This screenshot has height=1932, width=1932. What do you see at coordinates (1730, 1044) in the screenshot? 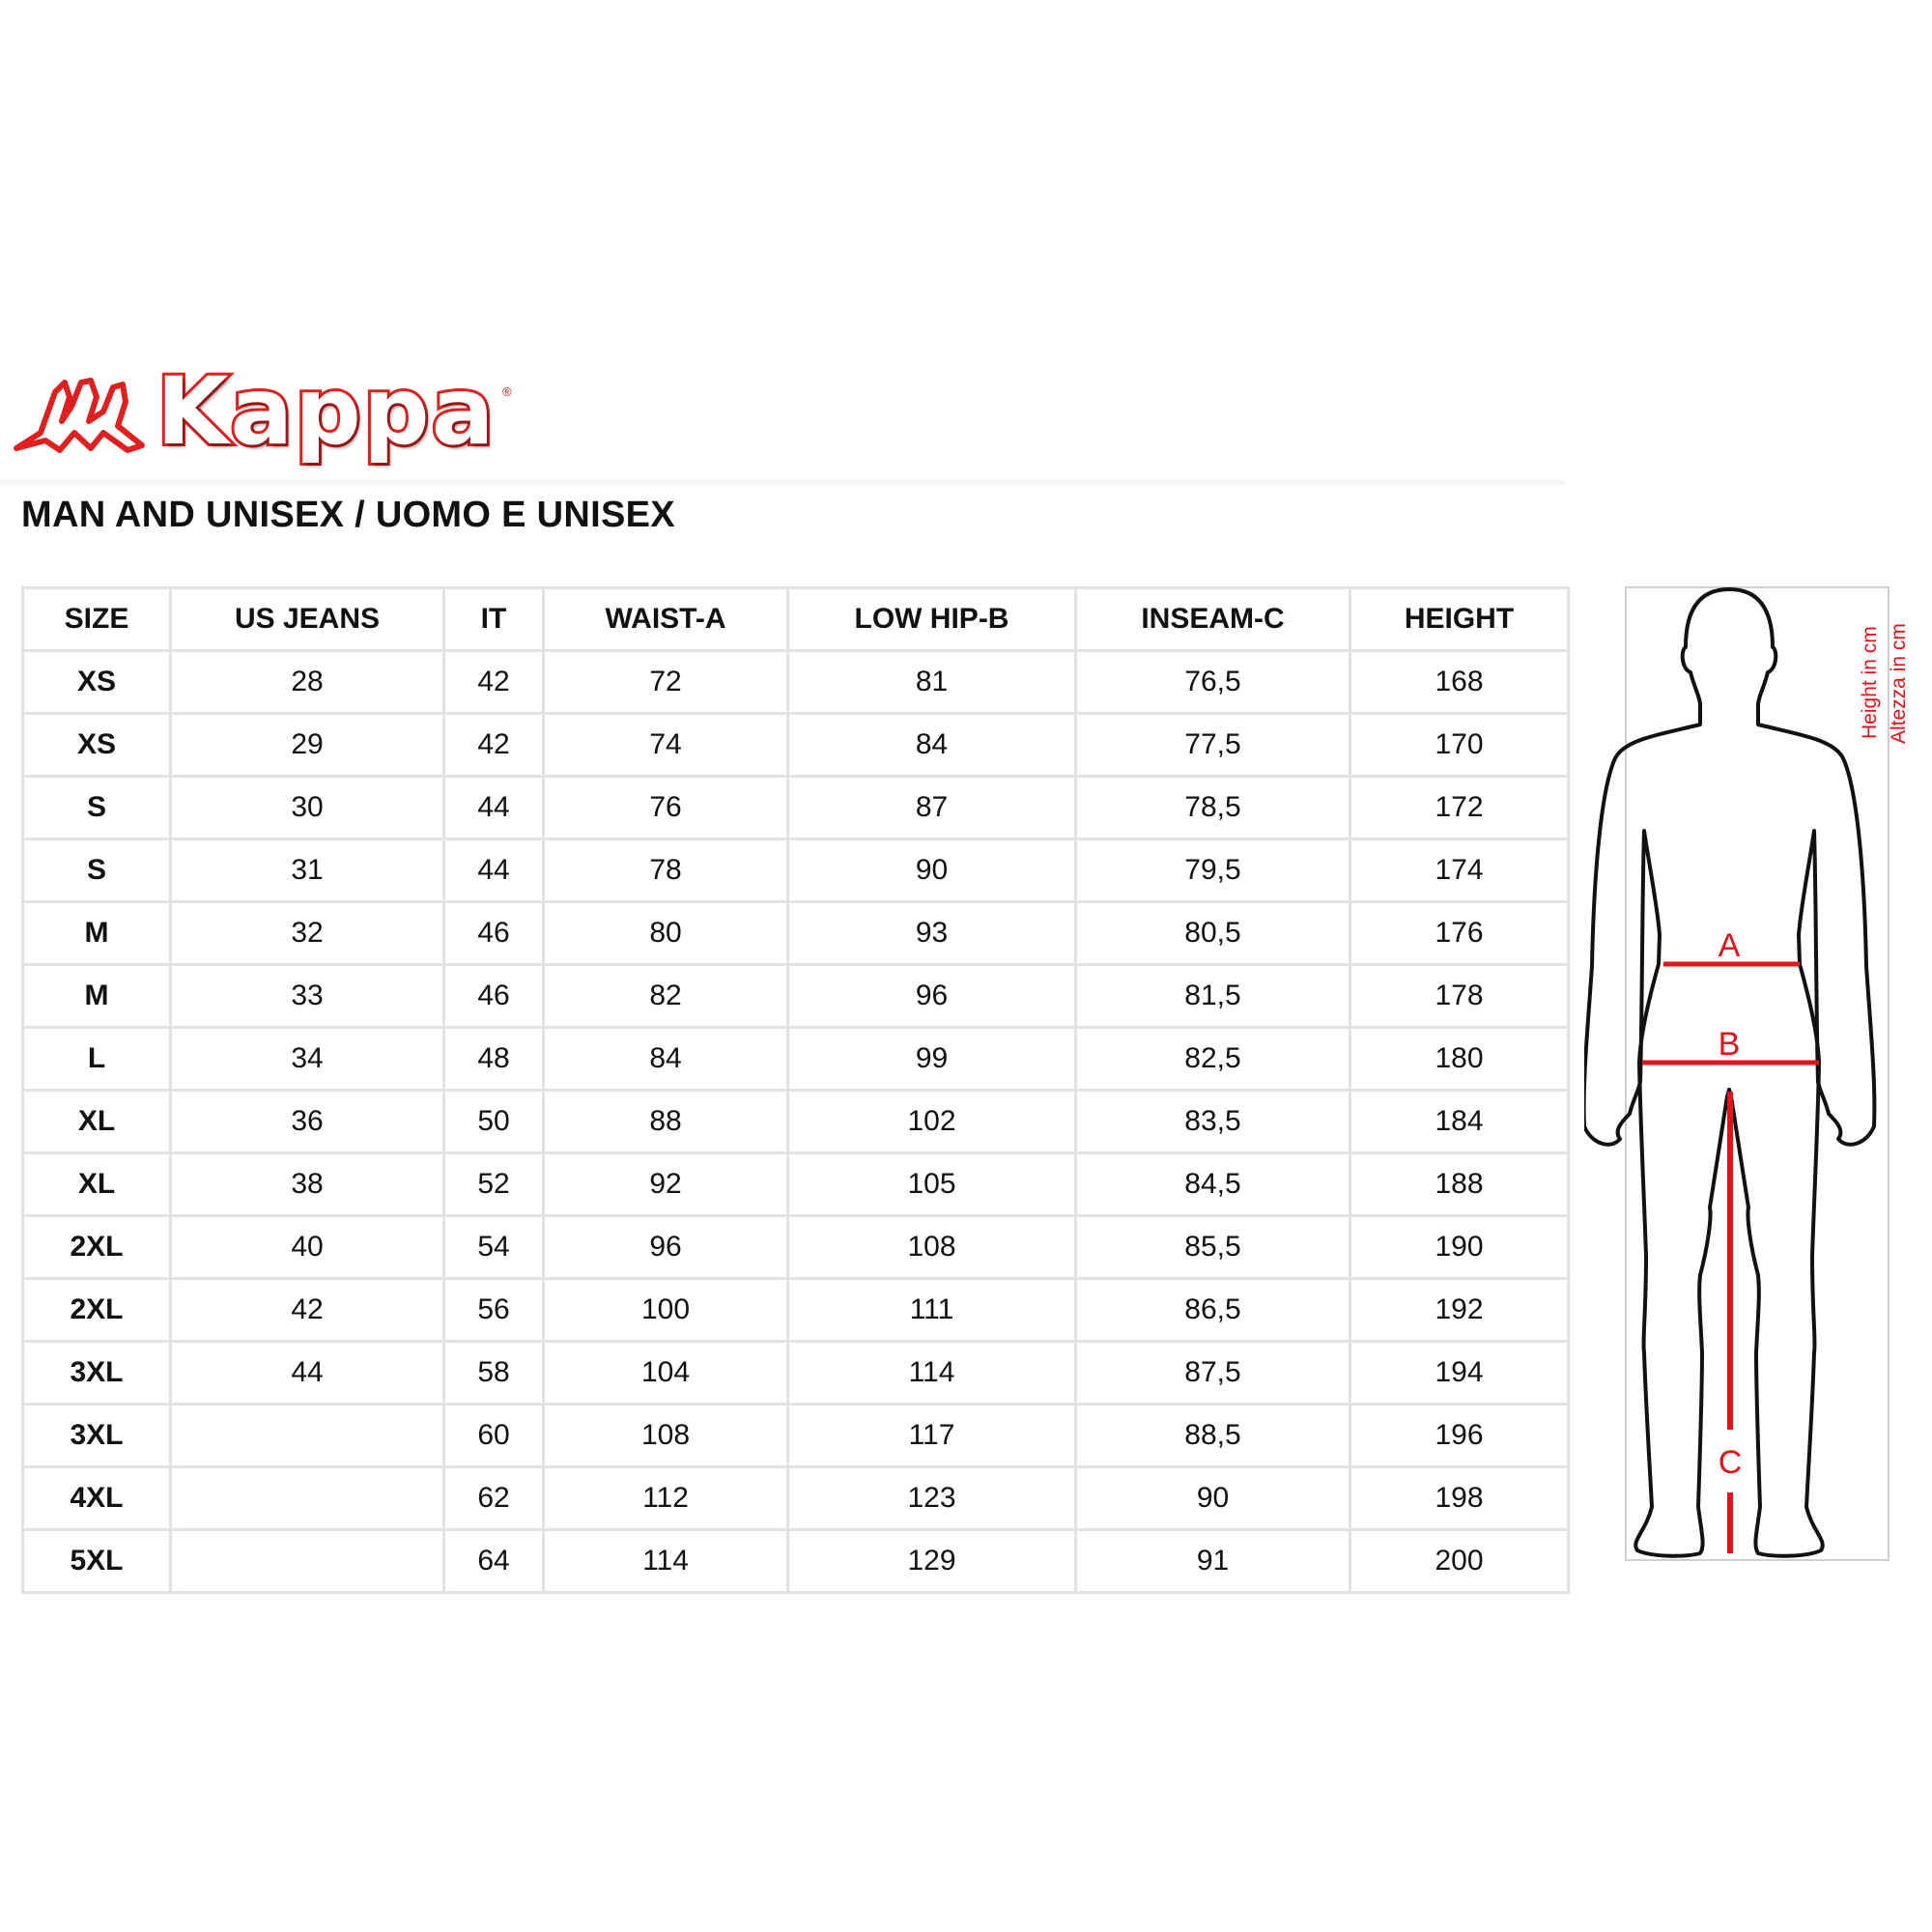
I see `label-b: B` at bounding box center [1730, 1044].